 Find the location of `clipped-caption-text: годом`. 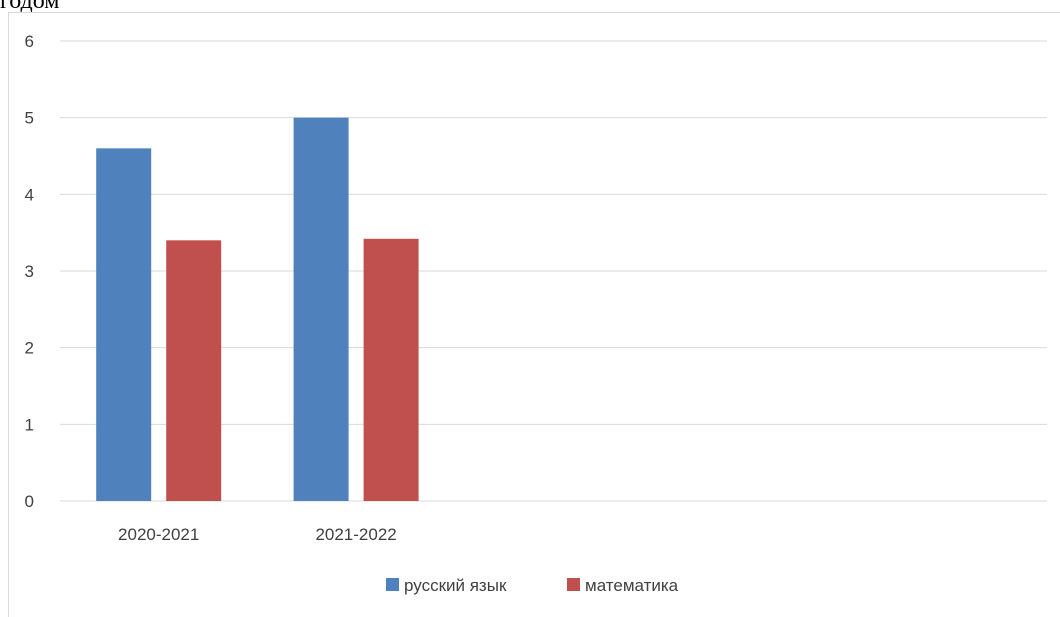

clipped-caption-text: годом is located at coordinates (30, 7).